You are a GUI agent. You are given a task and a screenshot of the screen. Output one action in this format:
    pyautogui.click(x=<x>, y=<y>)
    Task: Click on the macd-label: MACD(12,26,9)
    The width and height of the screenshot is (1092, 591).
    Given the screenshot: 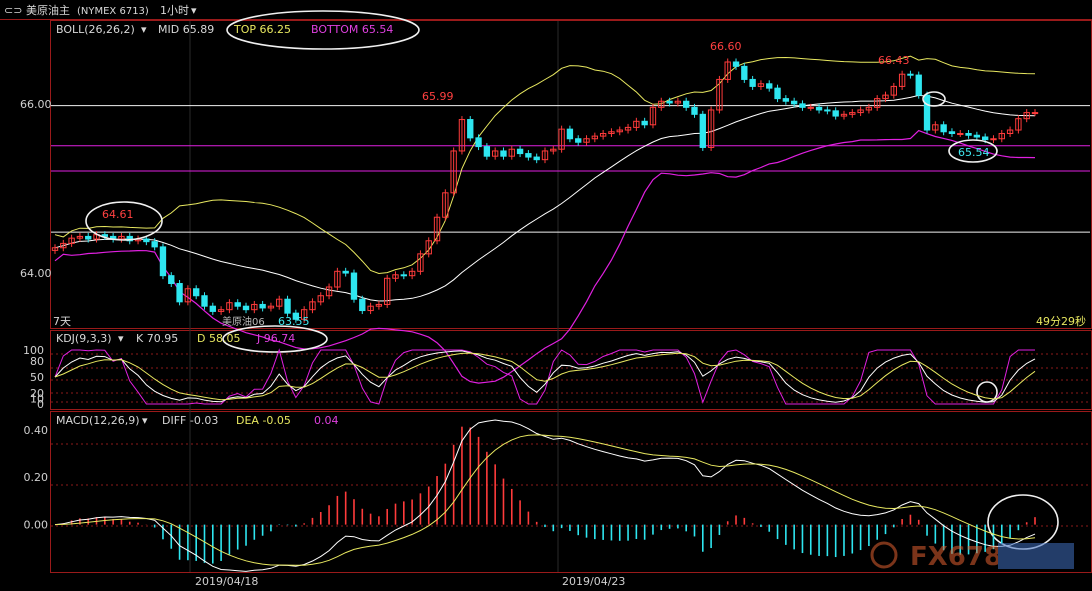 What is the action you would take?
    pyautogui.click(x=98, y=420)
    